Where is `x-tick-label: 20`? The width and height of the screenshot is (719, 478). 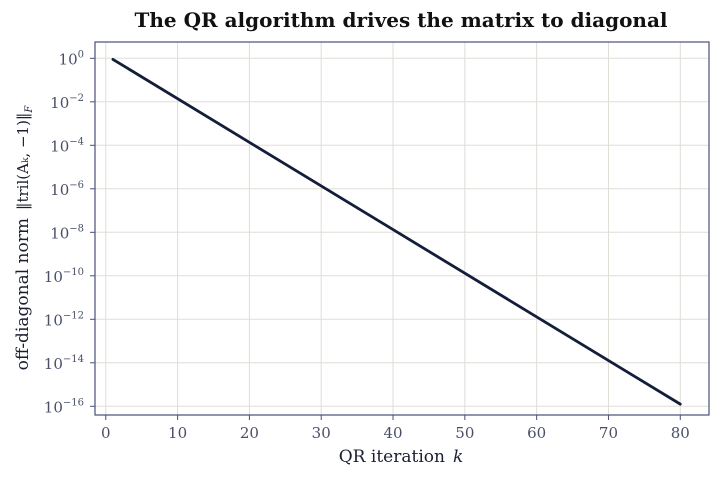 x-tick-label: 20 is located at coordinates (249, 433).